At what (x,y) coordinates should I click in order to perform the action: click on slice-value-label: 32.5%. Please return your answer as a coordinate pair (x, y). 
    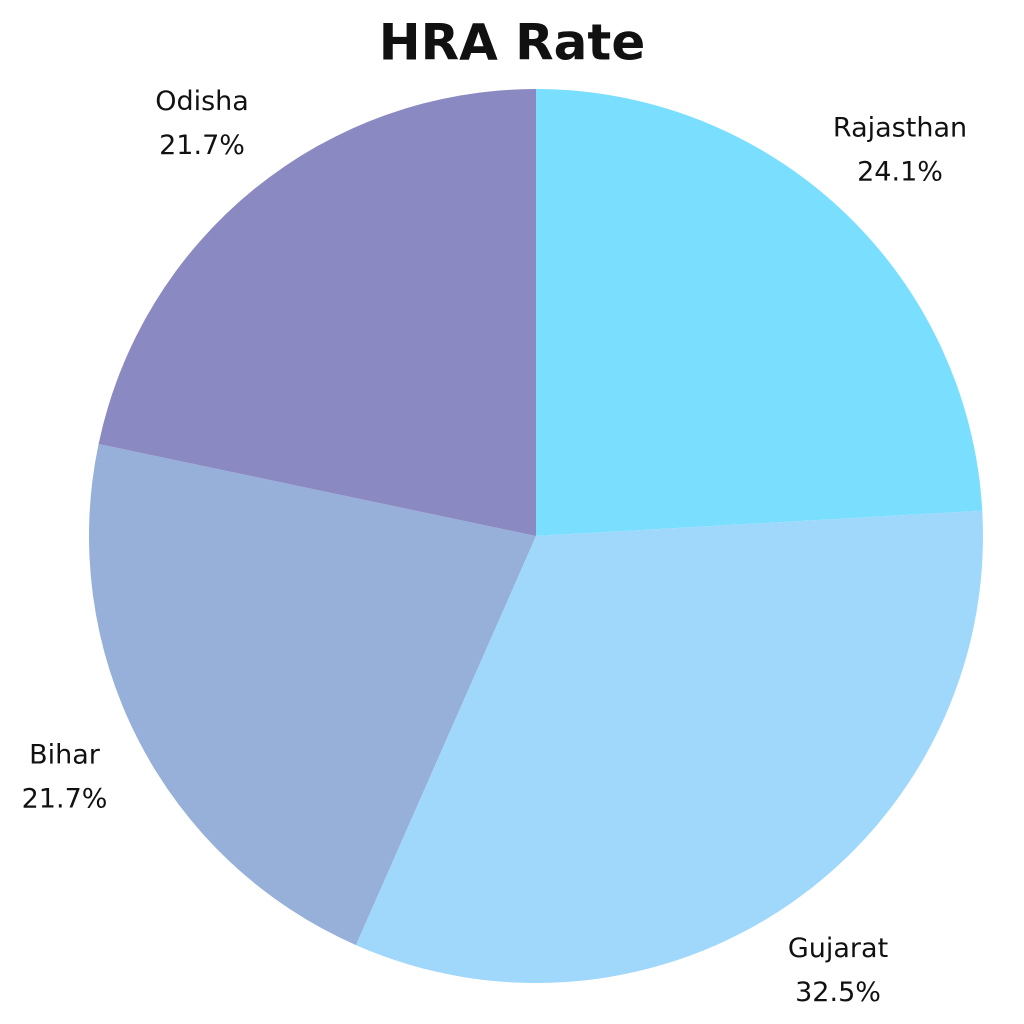
    Looking at the image, I should click on (838, 992).